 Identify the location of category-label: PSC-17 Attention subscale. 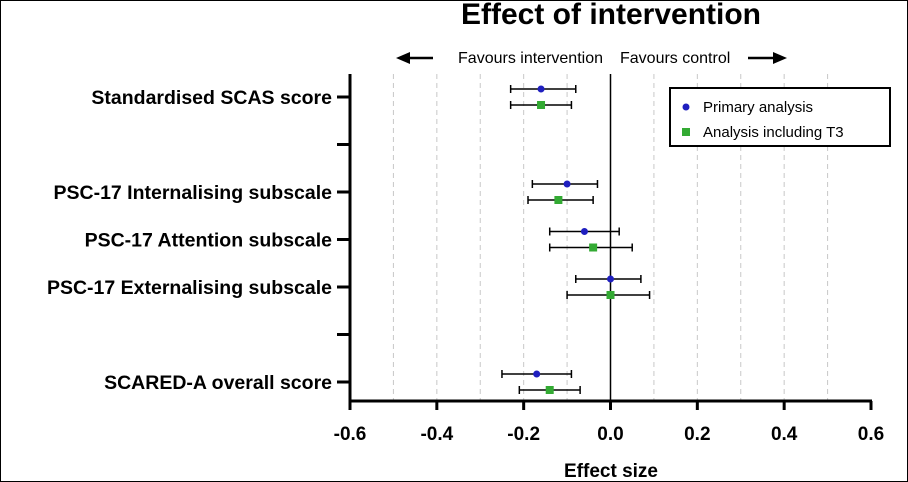
(209, 241).